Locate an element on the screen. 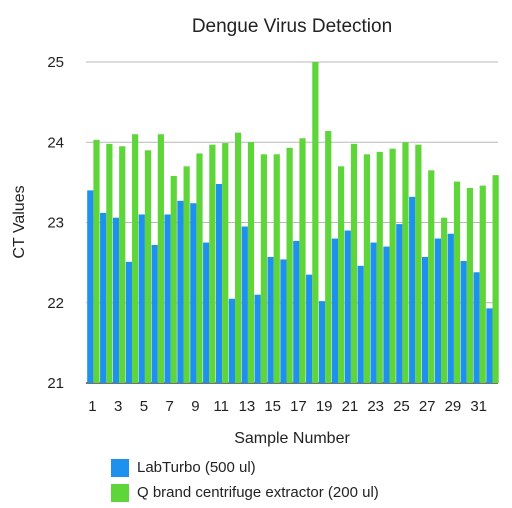 The height and width of the screenshot is (508, 512). y-tick-label: 24 is located at coordinates (55, 142).